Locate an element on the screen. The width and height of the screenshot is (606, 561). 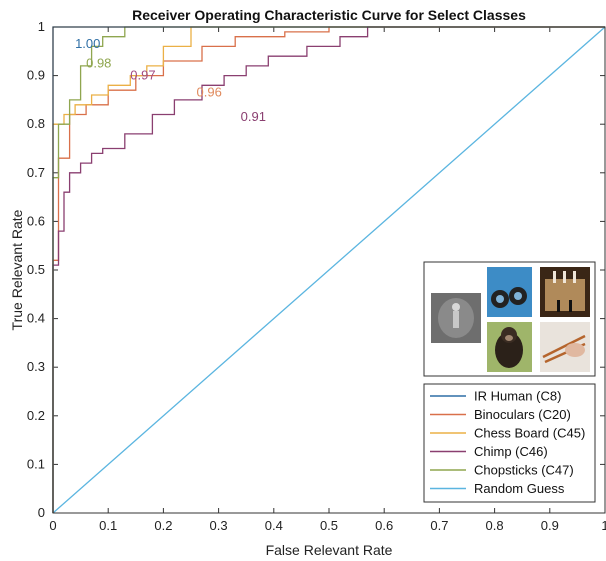
chess-board-image is located at coordinates (565, 292).